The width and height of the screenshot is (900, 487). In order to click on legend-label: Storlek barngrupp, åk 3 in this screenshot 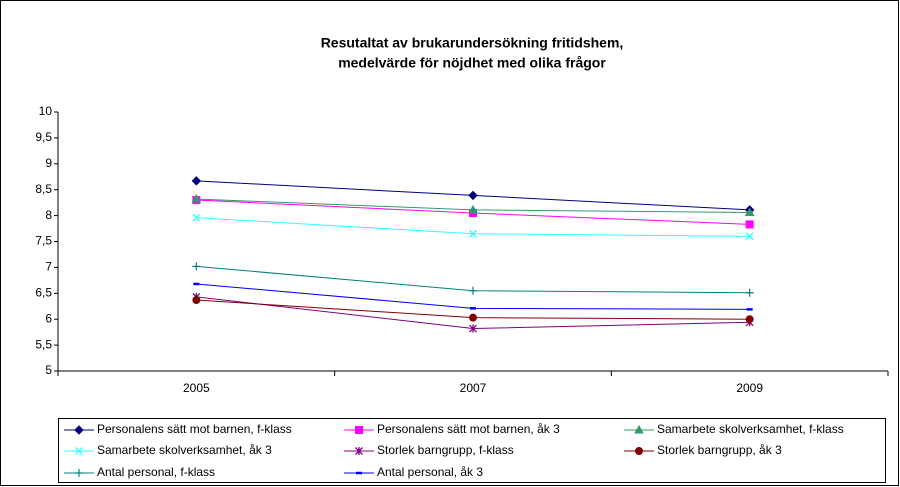, I will do `click(719, 450)`.